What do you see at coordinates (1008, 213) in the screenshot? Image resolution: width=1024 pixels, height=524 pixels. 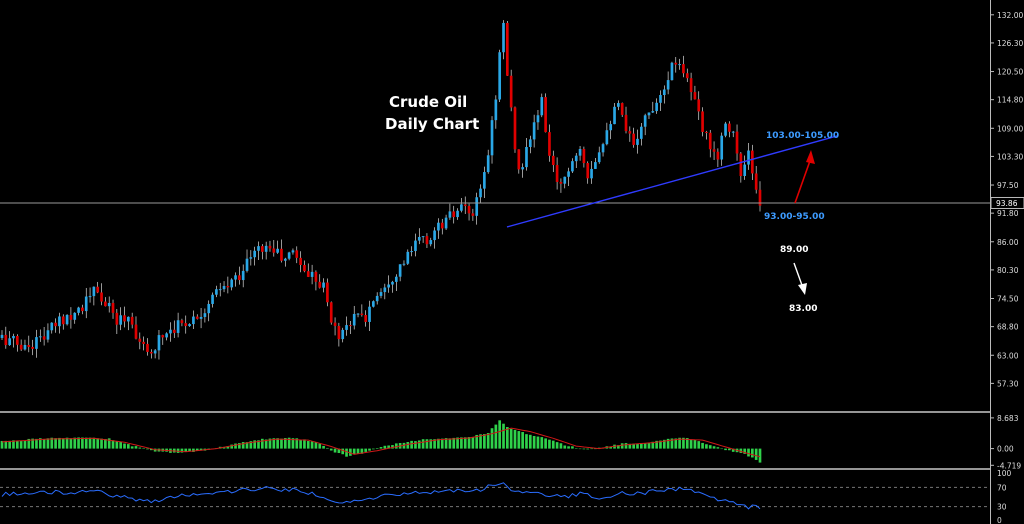 I see `price-tick-label: 91.80` at bounding box center [1008, 213].